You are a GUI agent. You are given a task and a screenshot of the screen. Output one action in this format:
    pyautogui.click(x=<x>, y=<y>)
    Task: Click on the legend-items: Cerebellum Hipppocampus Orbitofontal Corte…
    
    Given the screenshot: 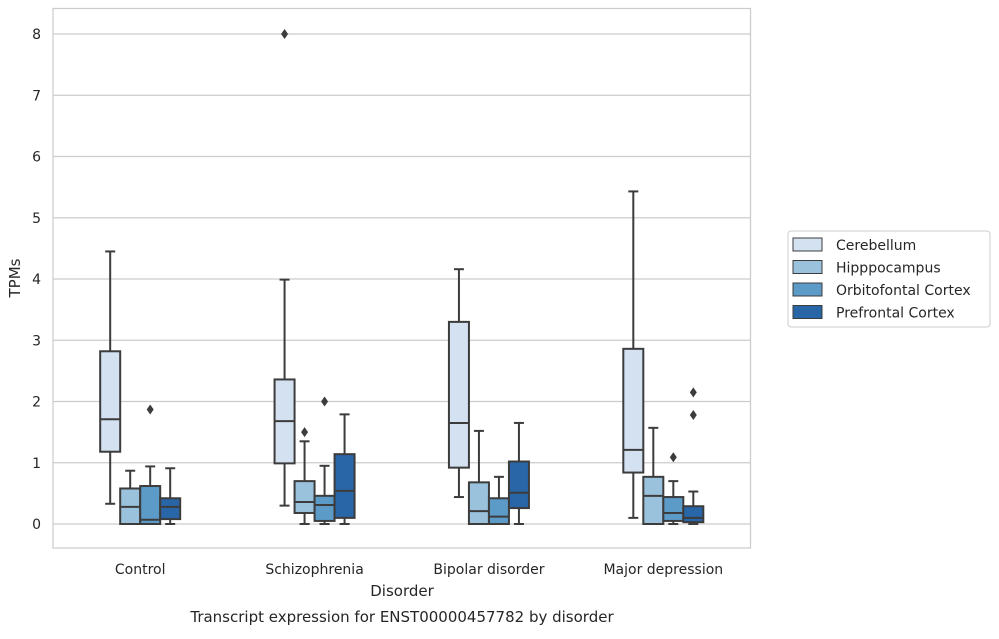 What is the action you would take?
    pyautogui.click(x=881, y=279)
    